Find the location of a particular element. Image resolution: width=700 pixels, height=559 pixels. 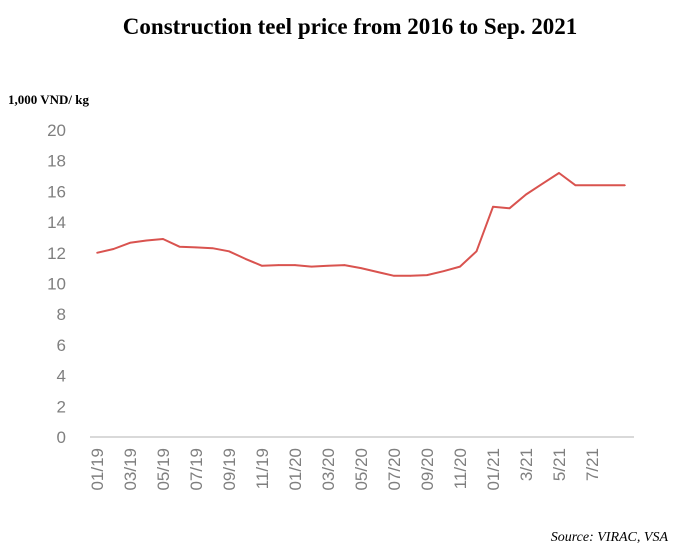

x-tick-label: 3/21 is located at coordinates (526, 464).